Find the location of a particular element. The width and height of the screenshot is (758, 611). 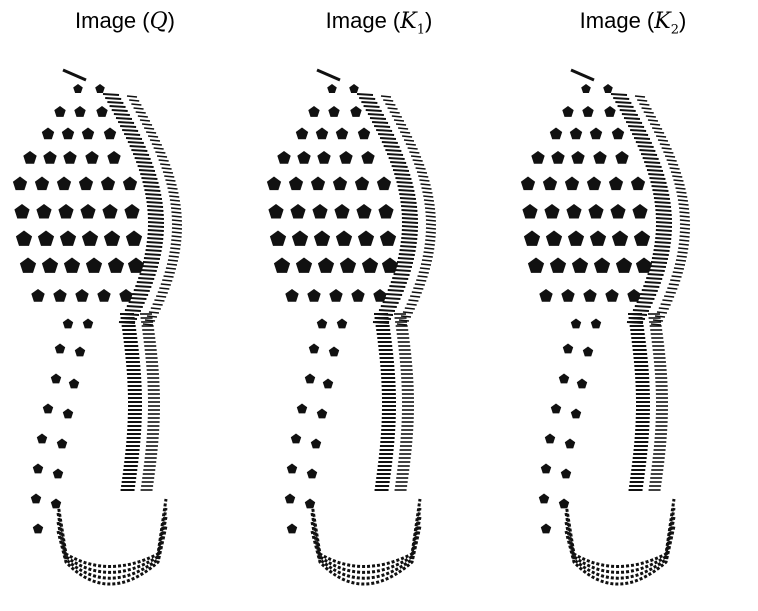

panel-title: Image (K2) is located at coordinates (633, 22).